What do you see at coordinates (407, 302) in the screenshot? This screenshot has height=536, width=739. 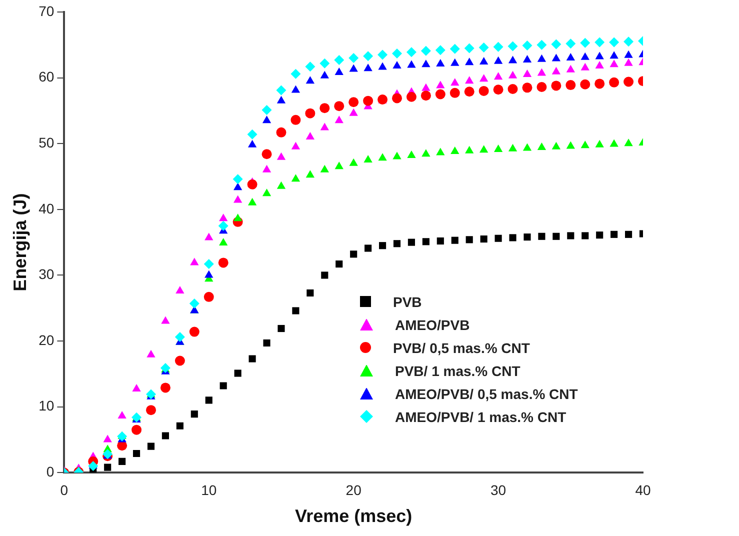 I see `legend-label: PVB` at bounding box center [407, 302].